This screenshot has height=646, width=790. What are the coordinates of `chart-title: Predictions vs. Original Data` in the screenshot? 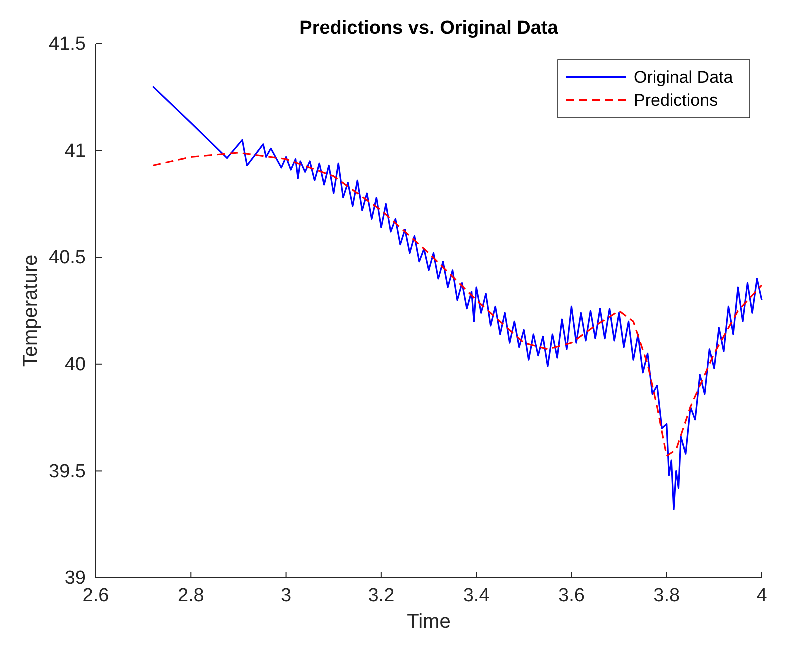 It's located at (429, 28).